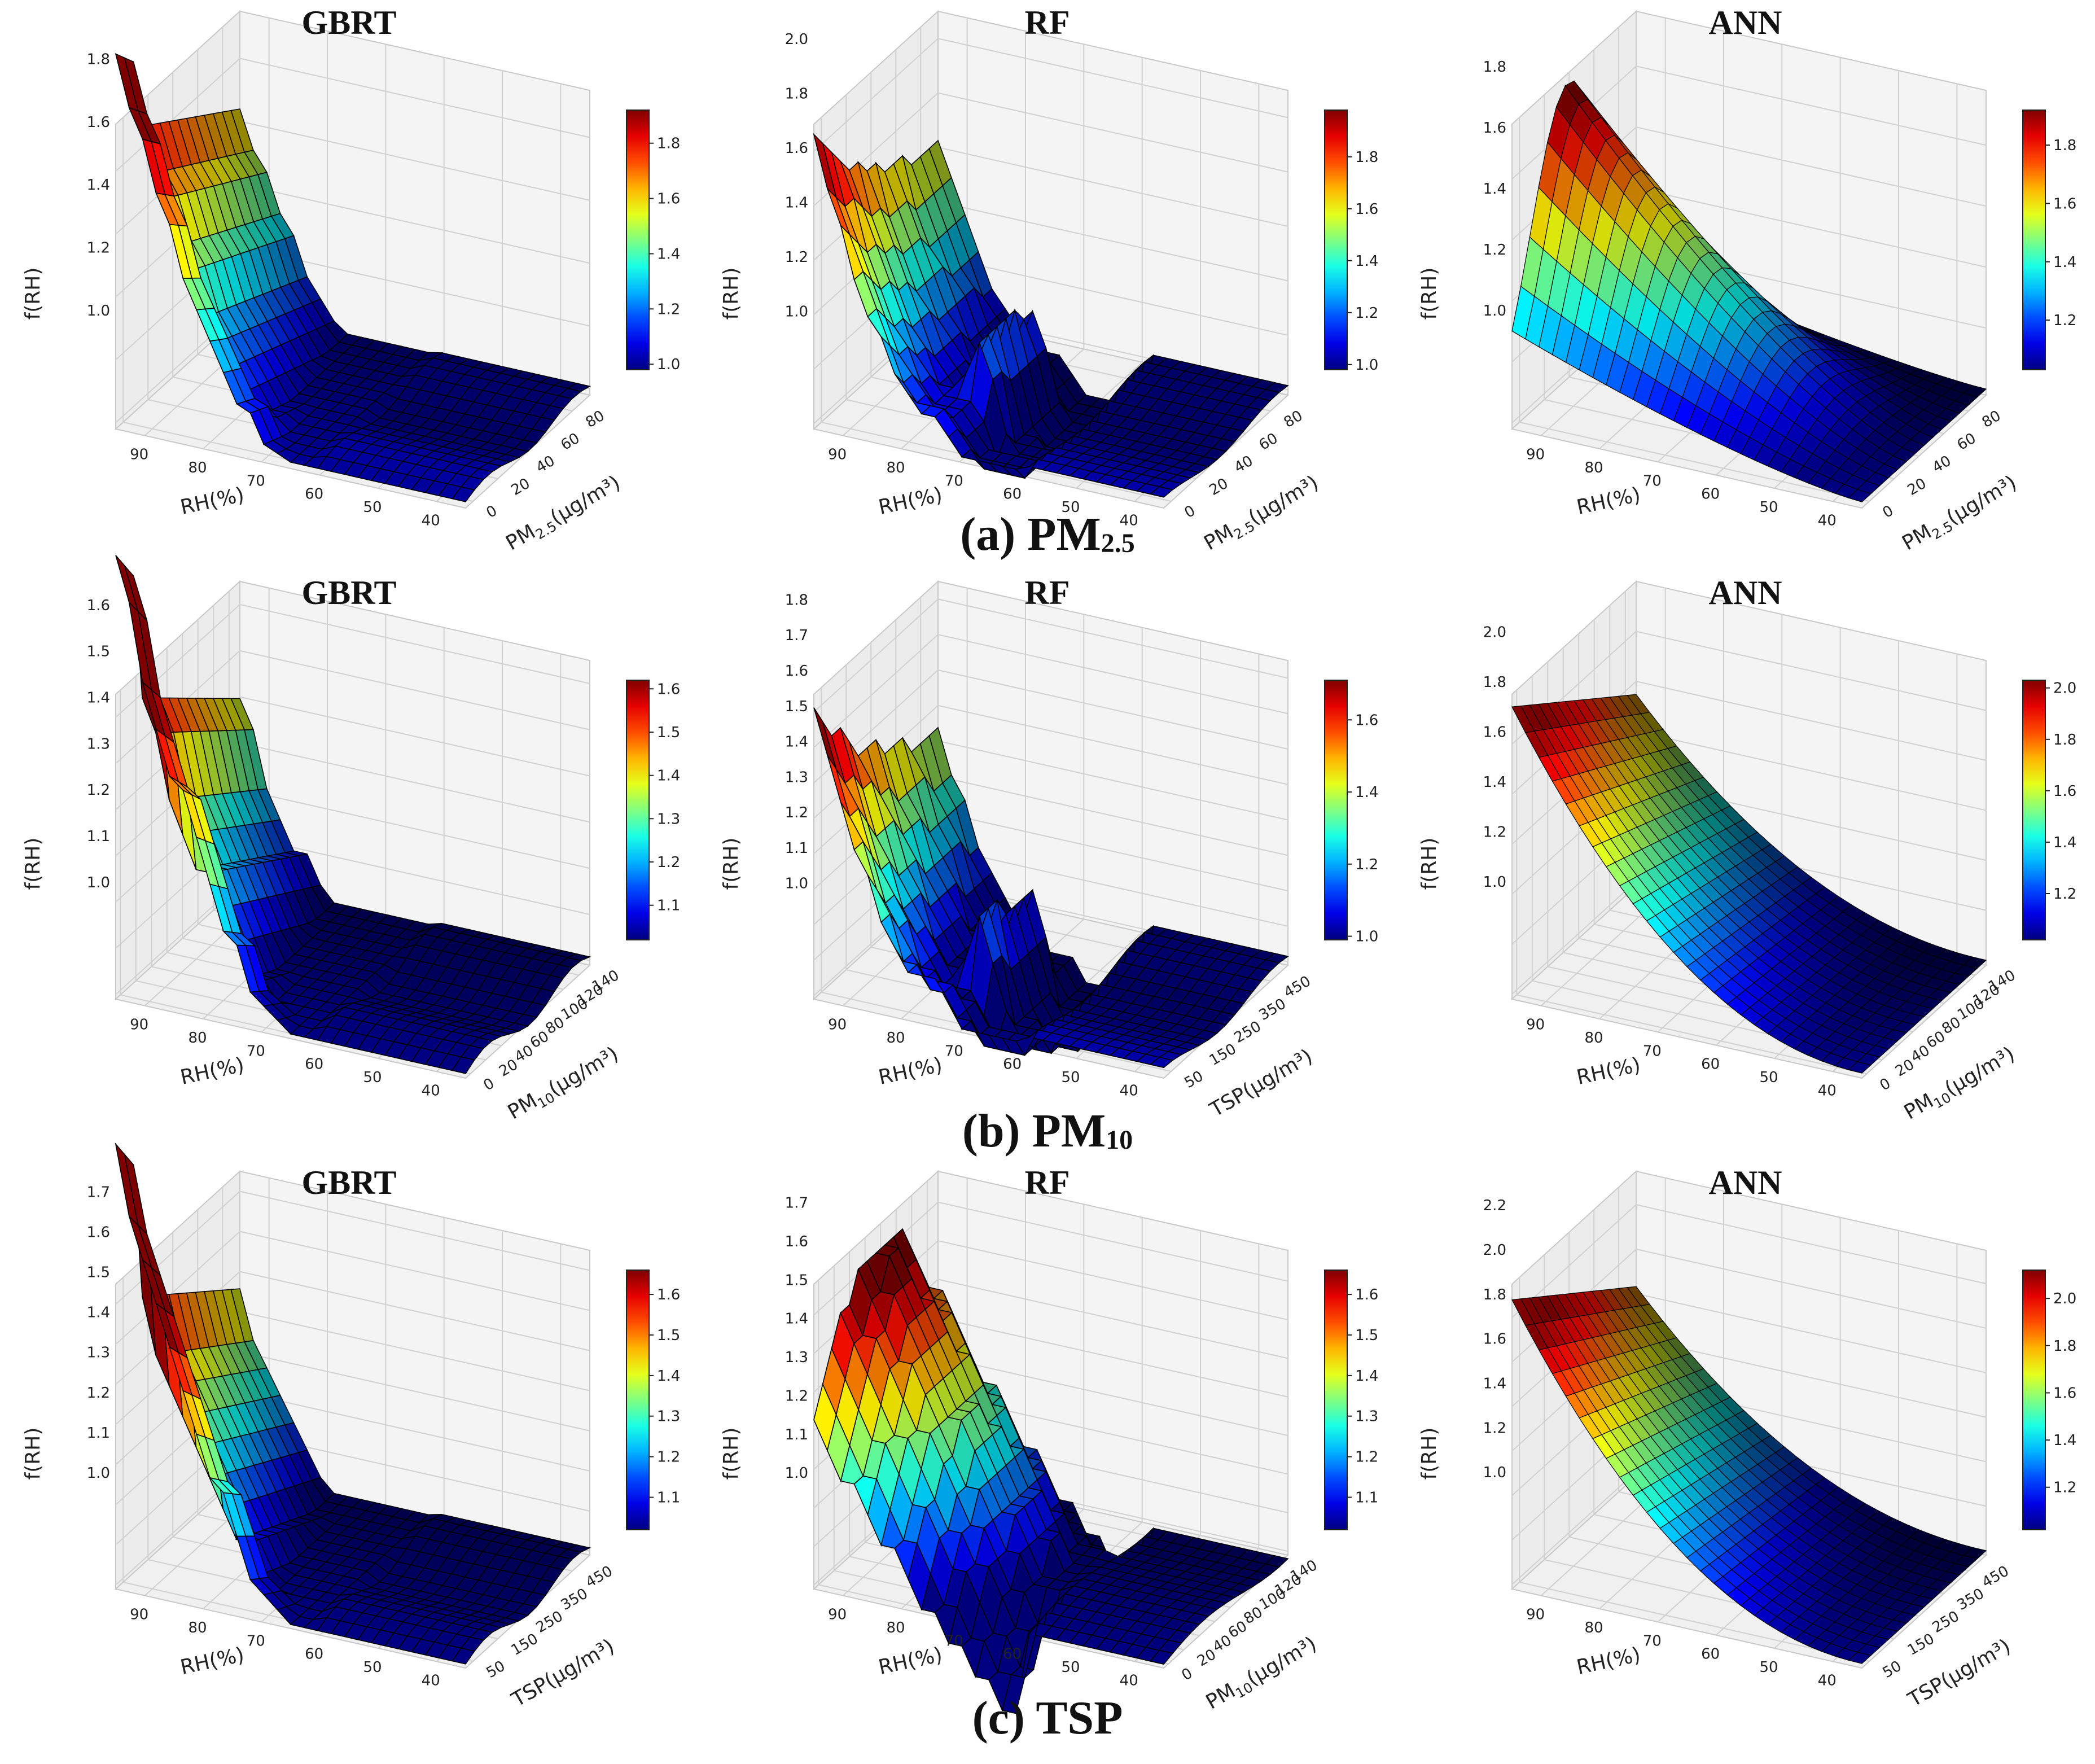 The width and height of the screenshot is (2095, 1764). Describe the element at coordinates (796, 884) in the screenshot. I see `z-tick-label: 1.0` at that location.